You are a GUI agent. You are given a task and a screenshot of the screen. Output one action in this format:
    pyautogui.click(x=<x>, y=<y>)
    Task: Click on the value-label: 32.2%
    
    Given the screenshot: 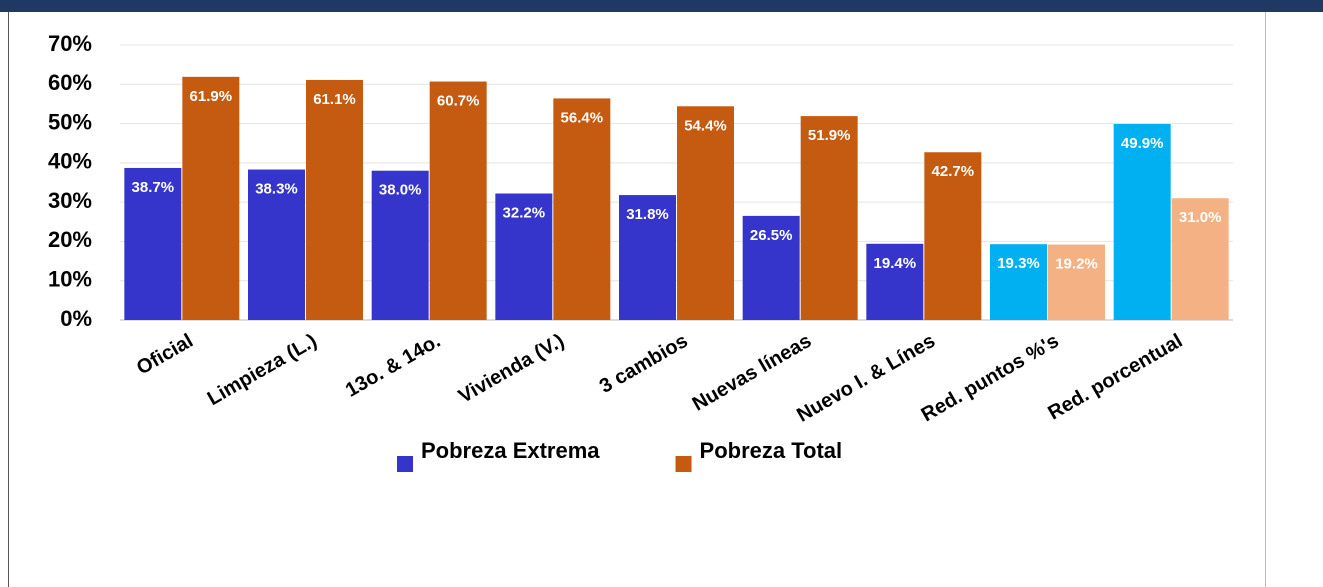 What is the action you would take?
    pyautogui.click(x=524, y=212)
    